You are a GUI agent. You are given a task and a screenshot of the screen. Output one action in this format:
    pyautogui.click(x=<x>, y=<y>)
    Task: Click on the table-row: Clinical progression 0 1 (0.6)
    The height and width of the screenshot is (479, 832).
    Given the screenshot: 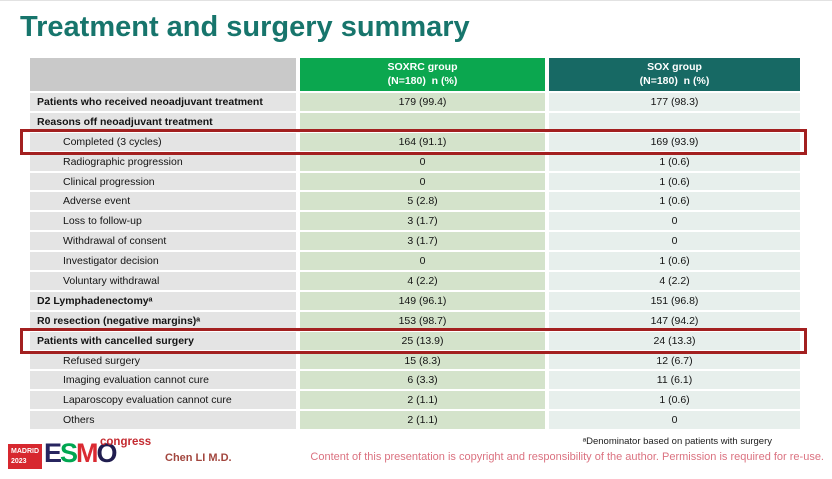 What is the action you would take?
    pyautogui.click(x=415, y=181)
    